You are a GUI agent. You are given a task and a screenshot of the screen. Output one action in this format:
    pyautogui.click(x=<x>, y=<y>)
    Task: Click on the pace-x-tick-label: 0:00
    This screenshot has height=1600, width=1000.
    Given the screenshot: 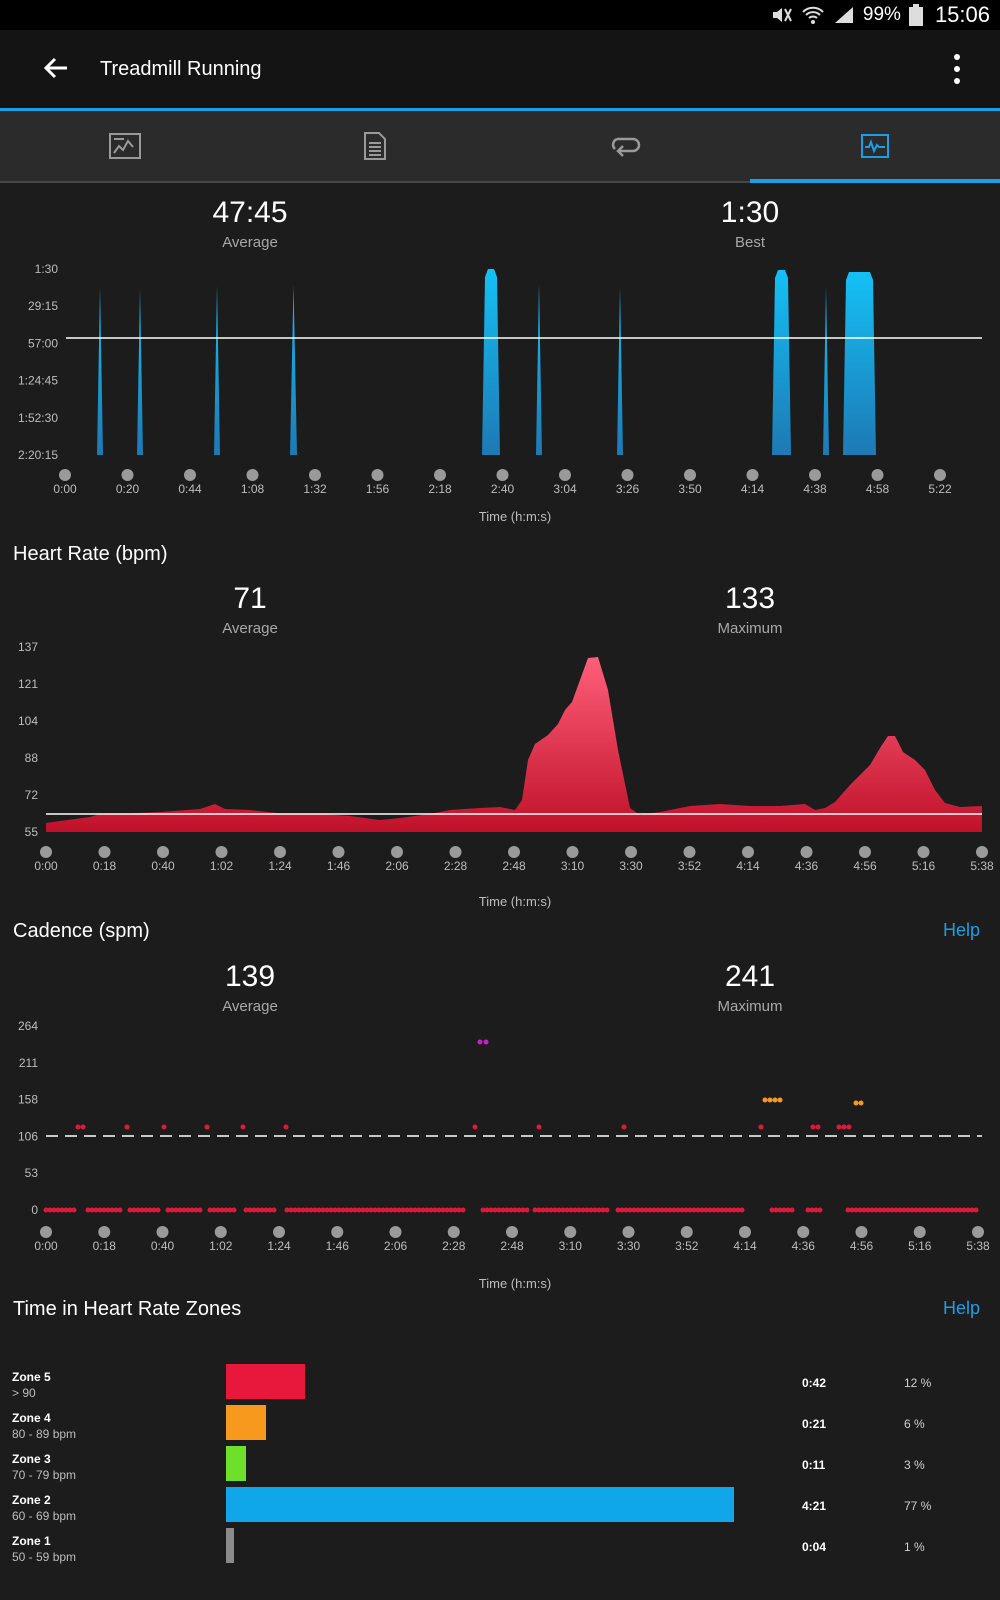 What is the action you would take?
    pyautogui.click(x=65, y=489)
    